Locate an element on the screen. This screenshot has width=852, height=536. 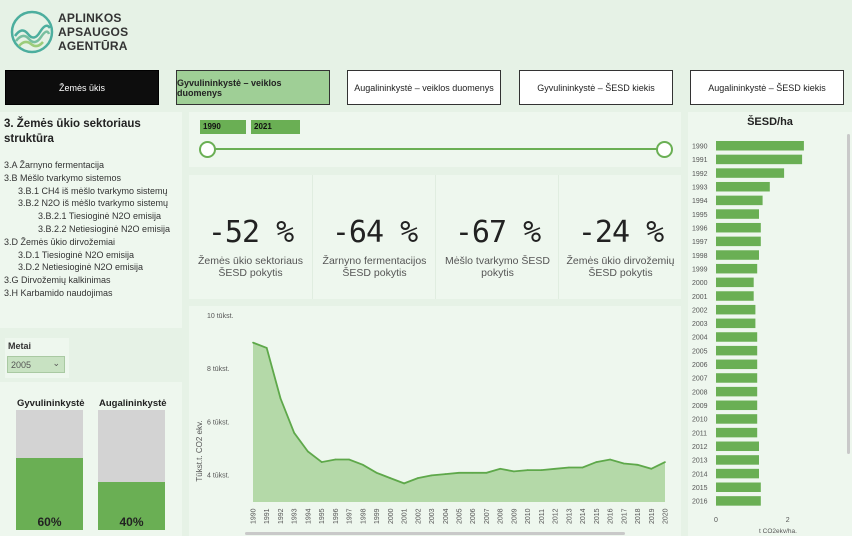
tree-item: 3.B.2.2 Netiesioginė N2O emisija is located at coordinates (104, 228).